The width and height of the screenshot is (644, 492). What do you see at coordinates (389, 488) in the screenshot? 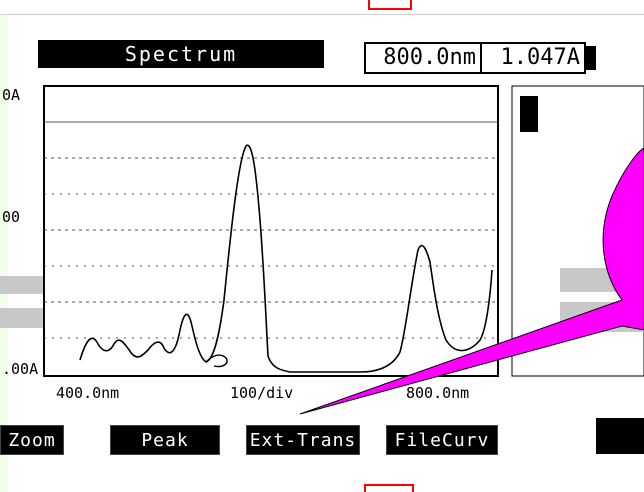
I see `bottom-center-marker` at bounding box center [389, 488].